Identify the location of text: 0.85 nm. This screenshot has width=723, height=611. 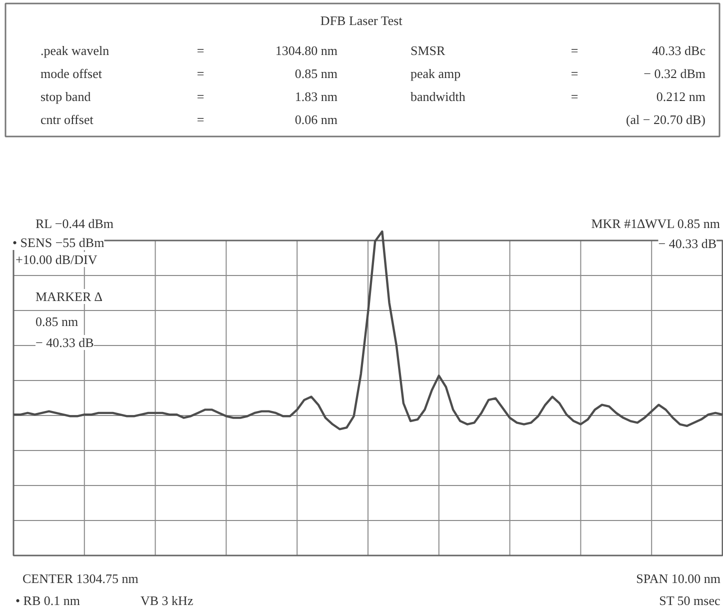
(316, 73).